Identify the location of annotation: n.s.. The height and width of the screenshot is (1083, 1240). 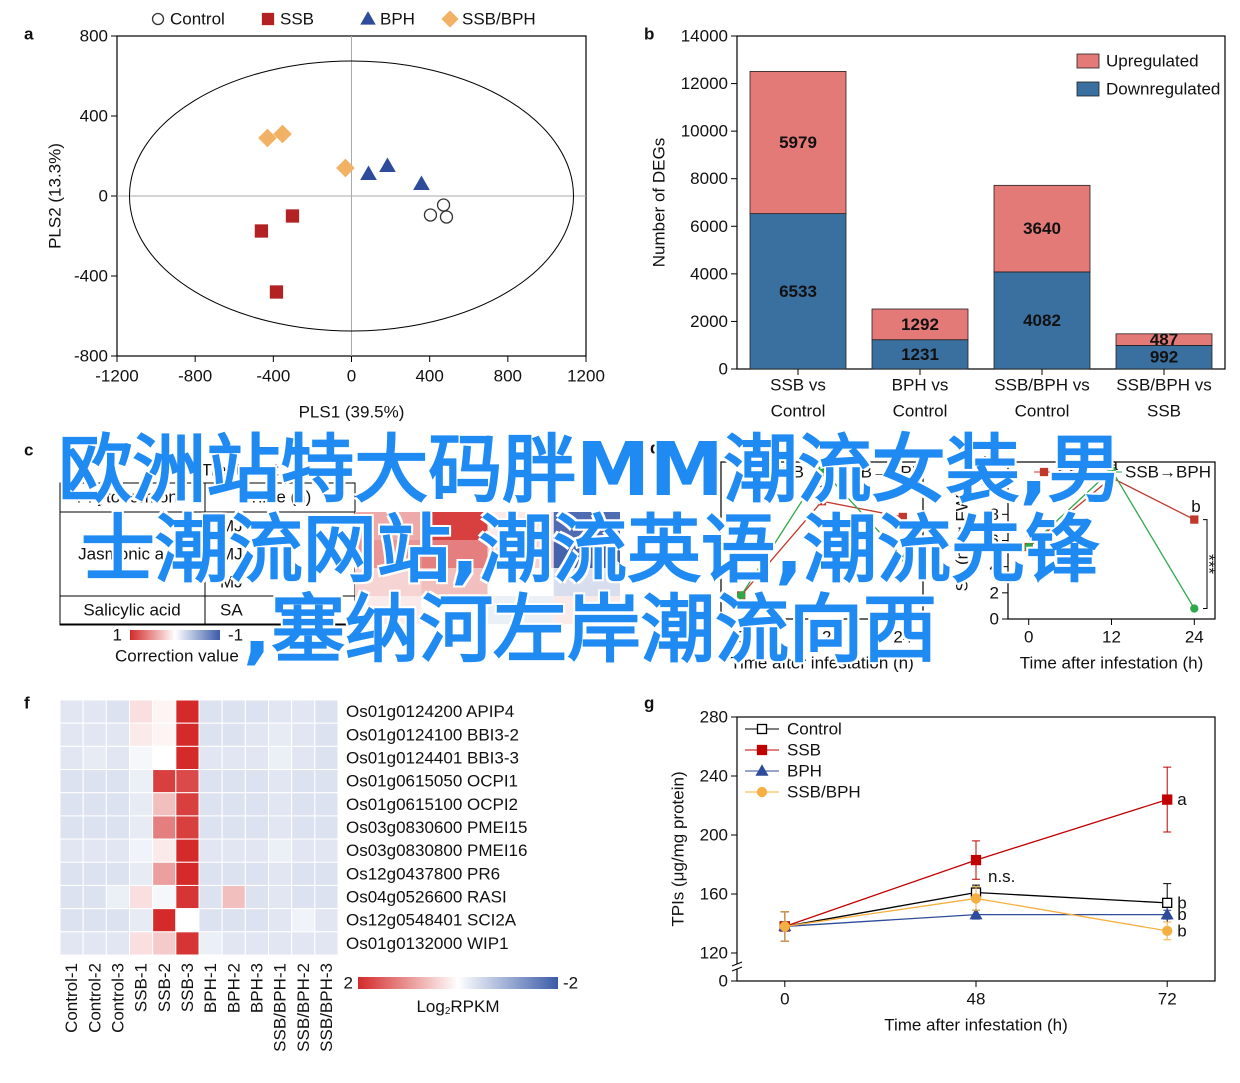
(1001, 876).